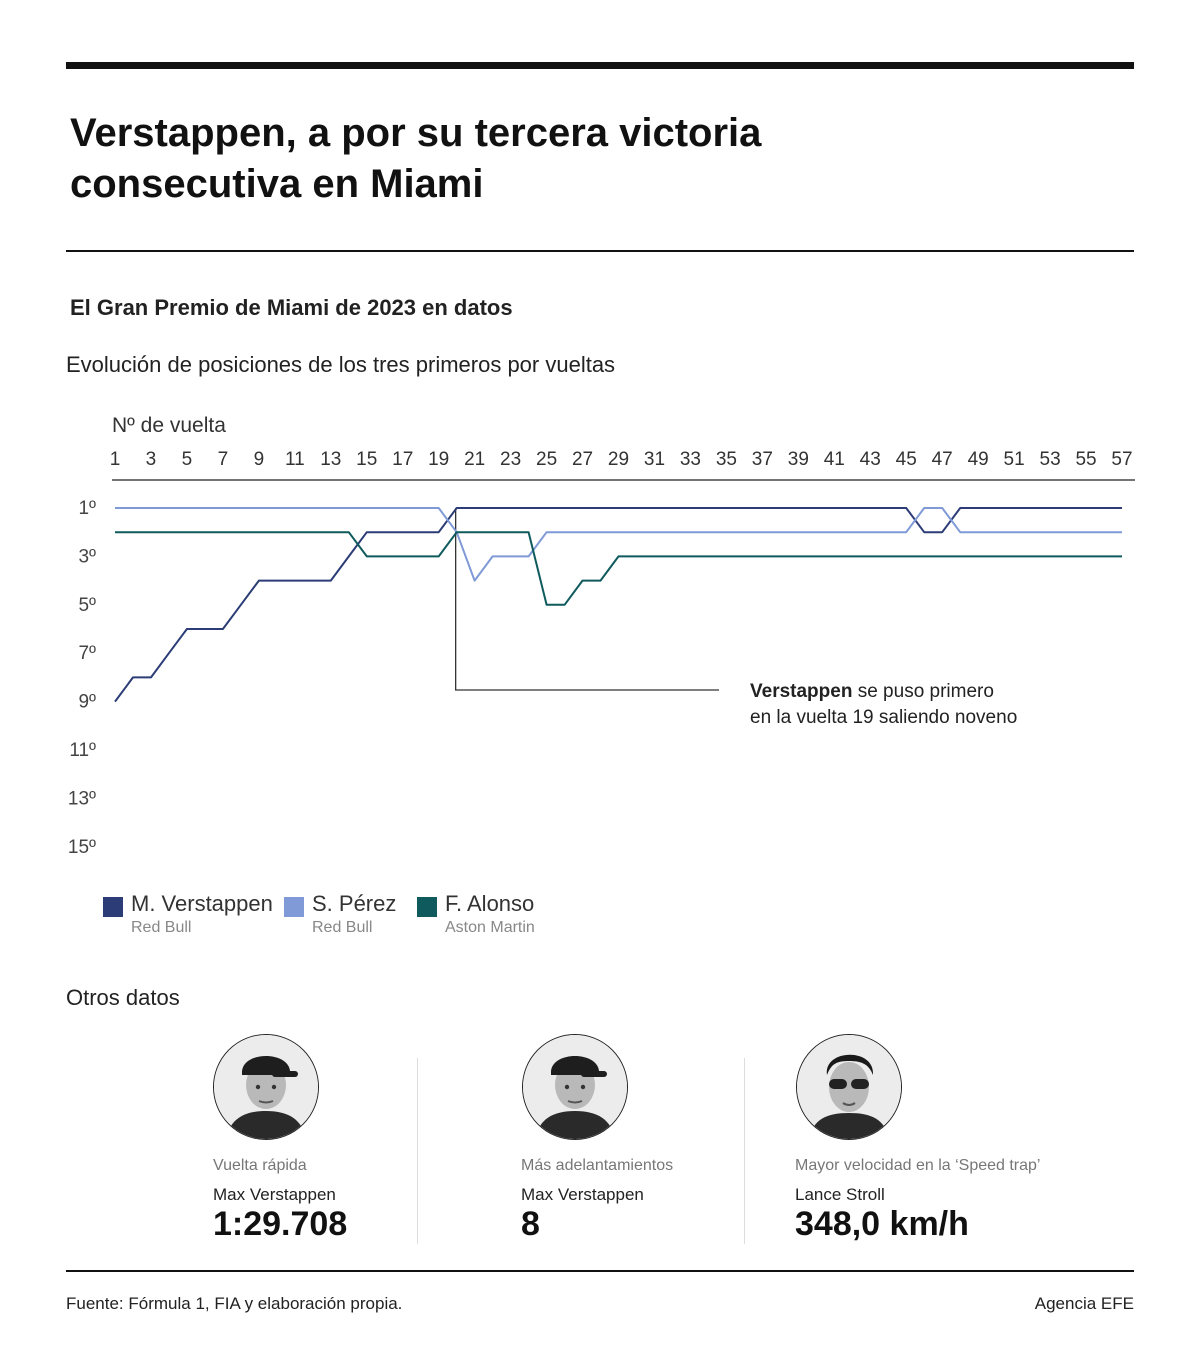 Image resolution: width=1199 pixels, height=1356 pixels. What do you see at coordinates (582, 459) in the screenshot?
I see `x-tick-label: 27` at bounding box center [582, 459].